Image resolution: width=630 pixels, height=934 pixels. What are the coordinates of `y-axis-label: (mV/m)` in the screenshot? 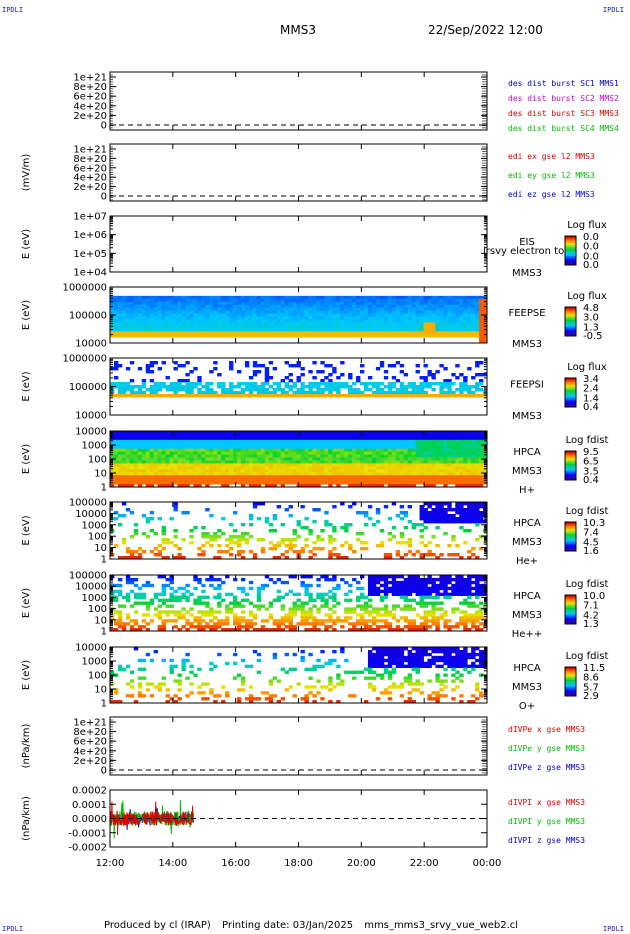 It's located at (26, 173).